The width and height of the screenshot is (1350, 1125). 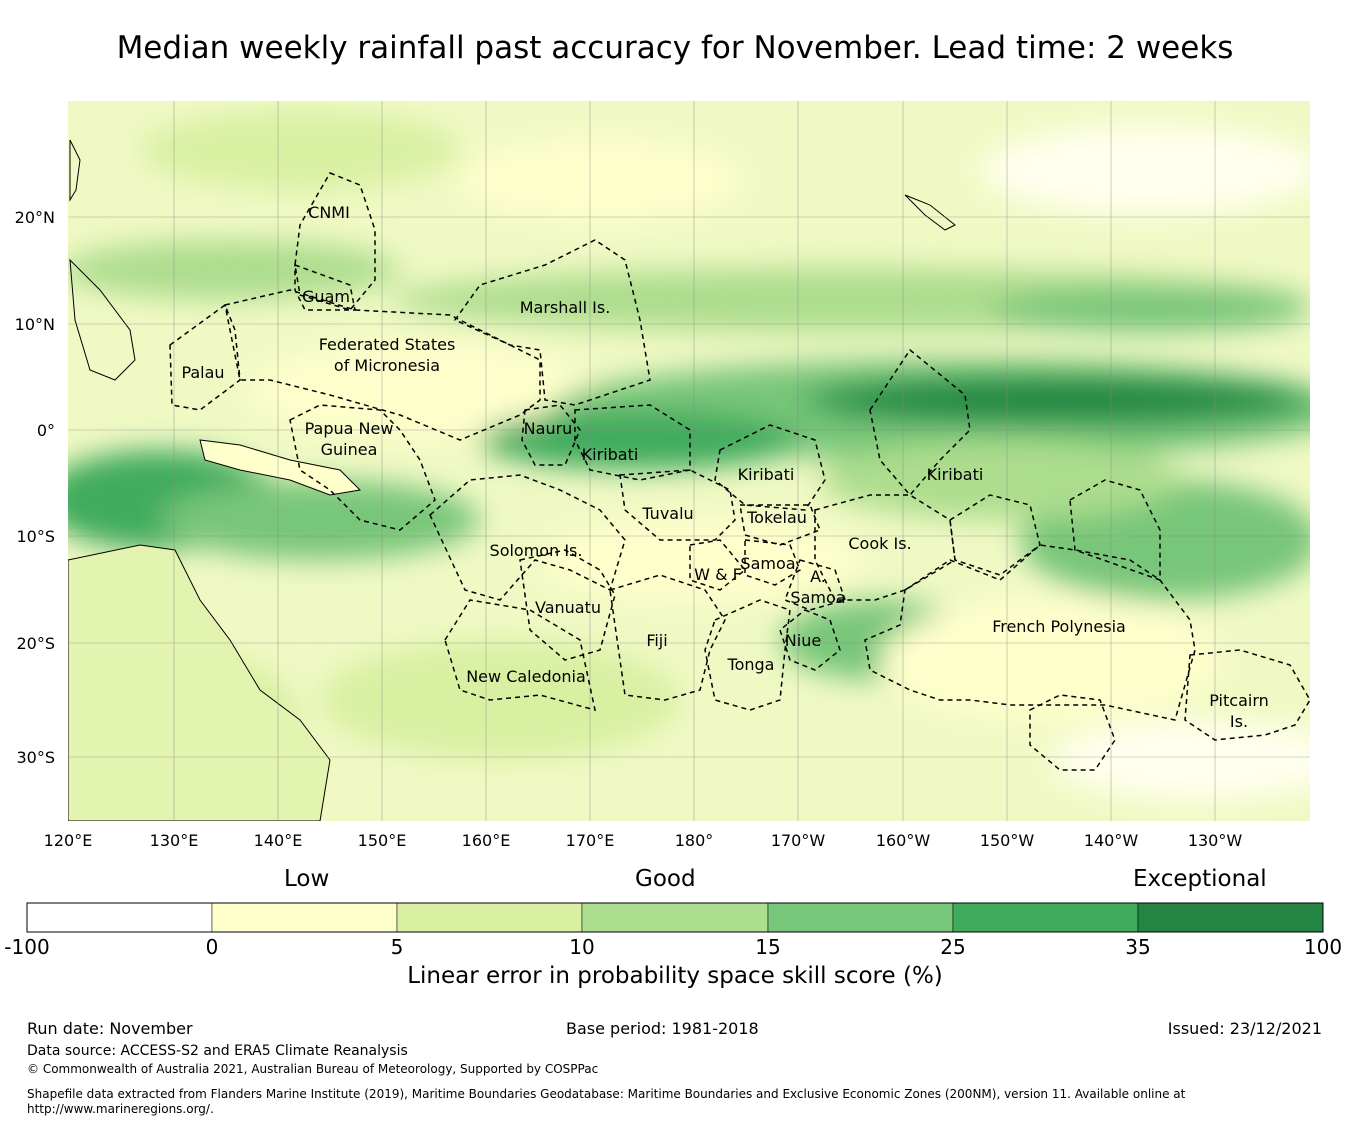 What do you see at coordinates (1137, 947) in the screenshot?
I see `colorbar-tick: 35` at bounding box center [1137, 947].